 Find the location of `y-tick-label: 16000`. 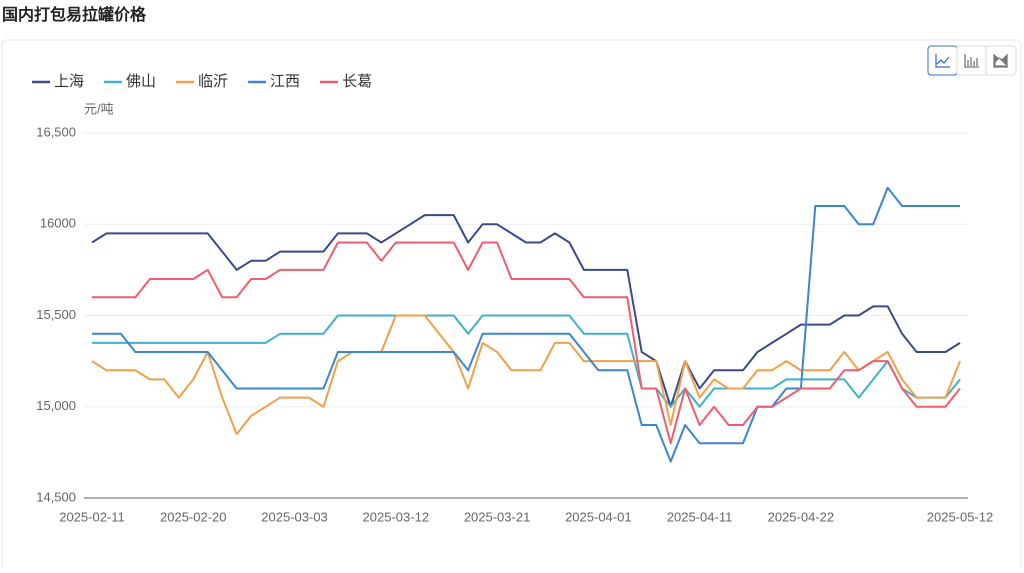

y-tick-label: 16000 is located at coordinates (58, 223).